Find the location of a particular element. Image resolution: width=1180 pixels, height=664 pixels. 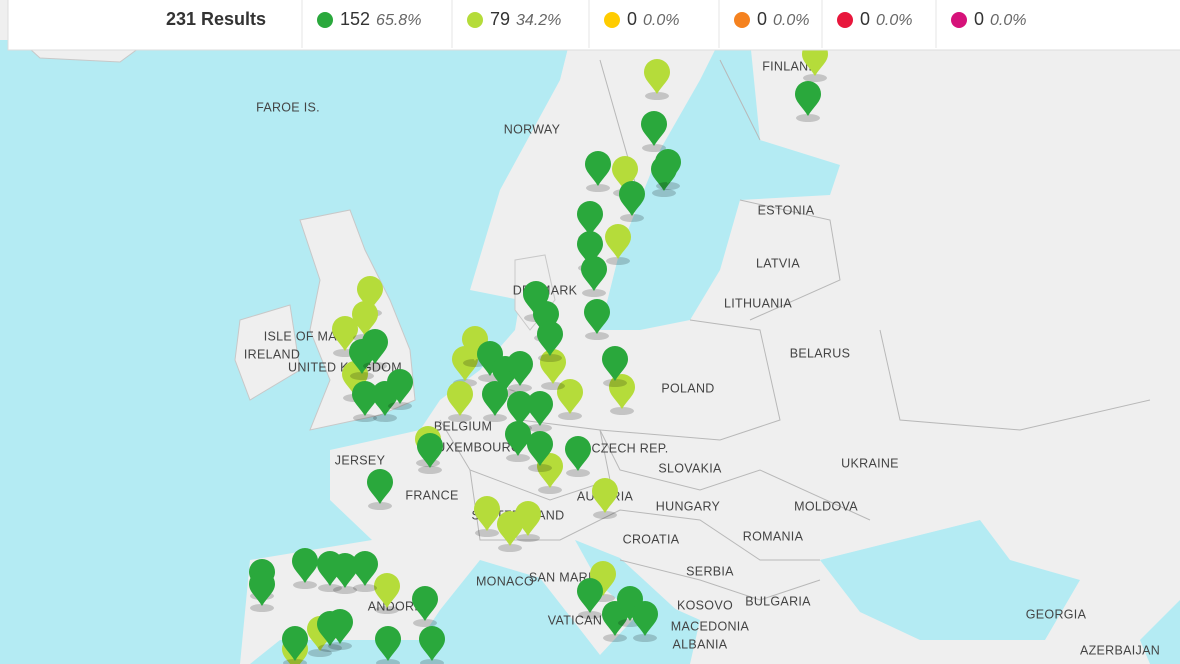

country-label: MOLDOVA is located at coordinates (826, 506).